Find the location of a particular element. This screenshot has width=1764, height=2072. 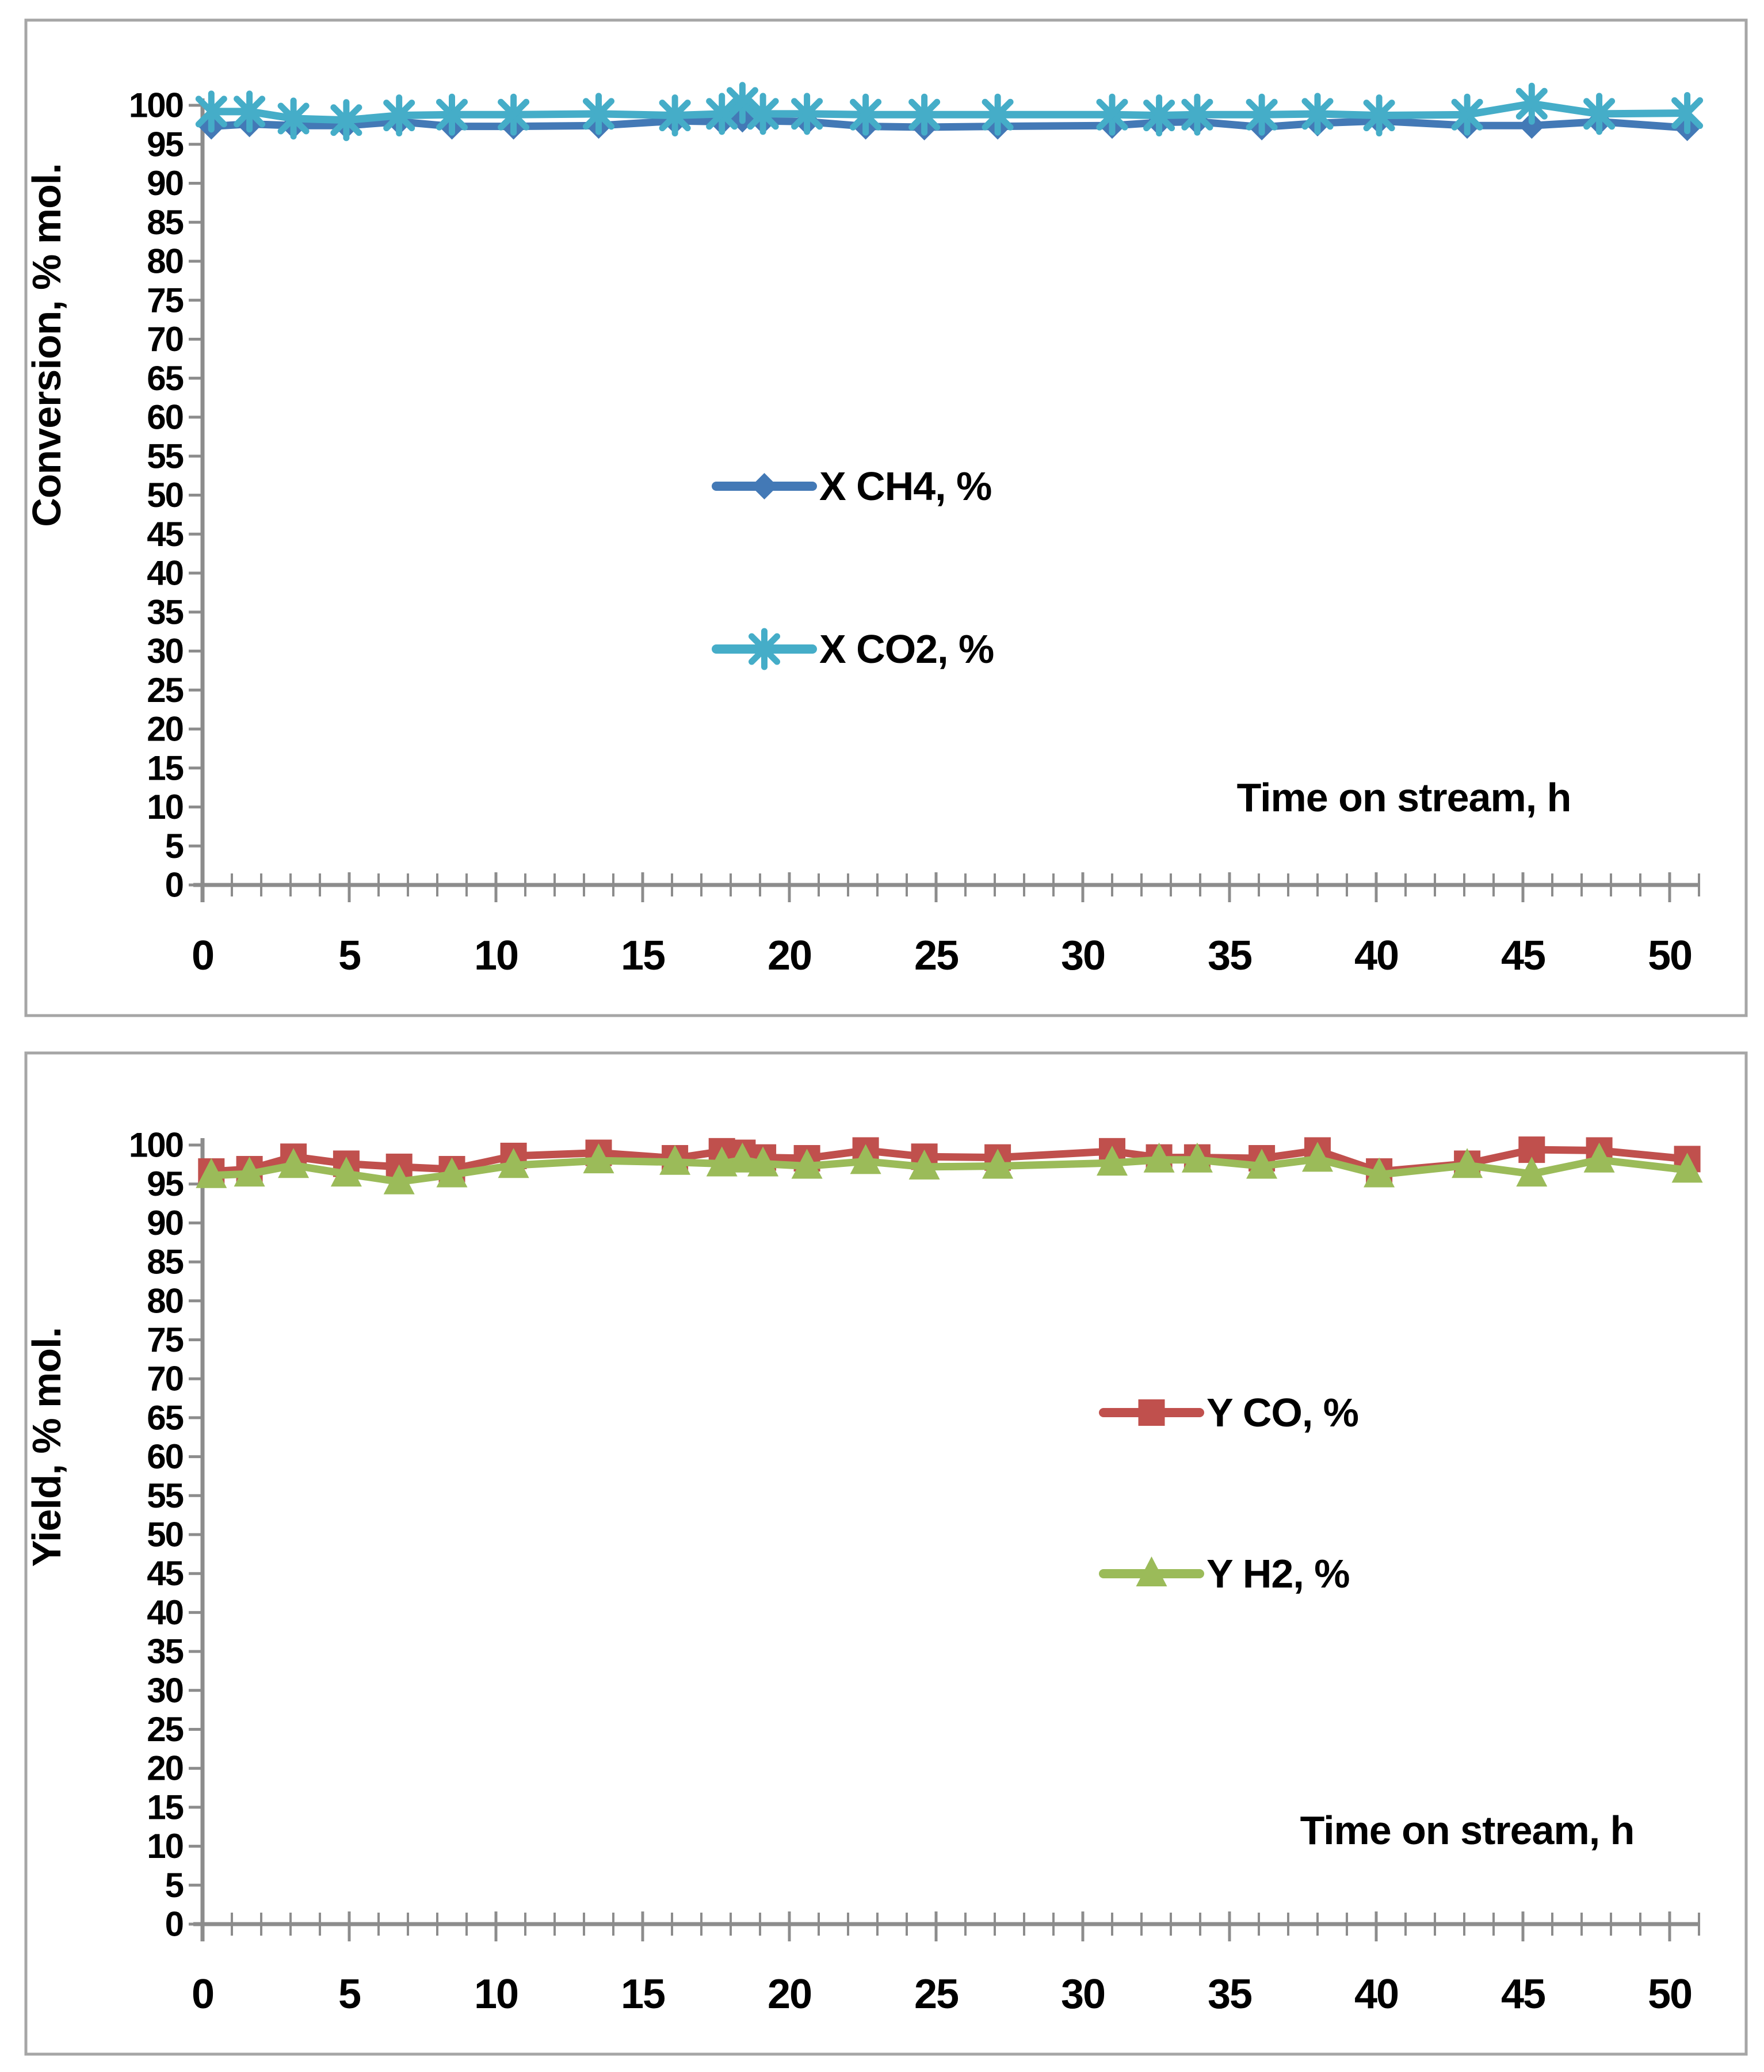

legend-key-y-h2- is located at coordinates (1151, 1571).